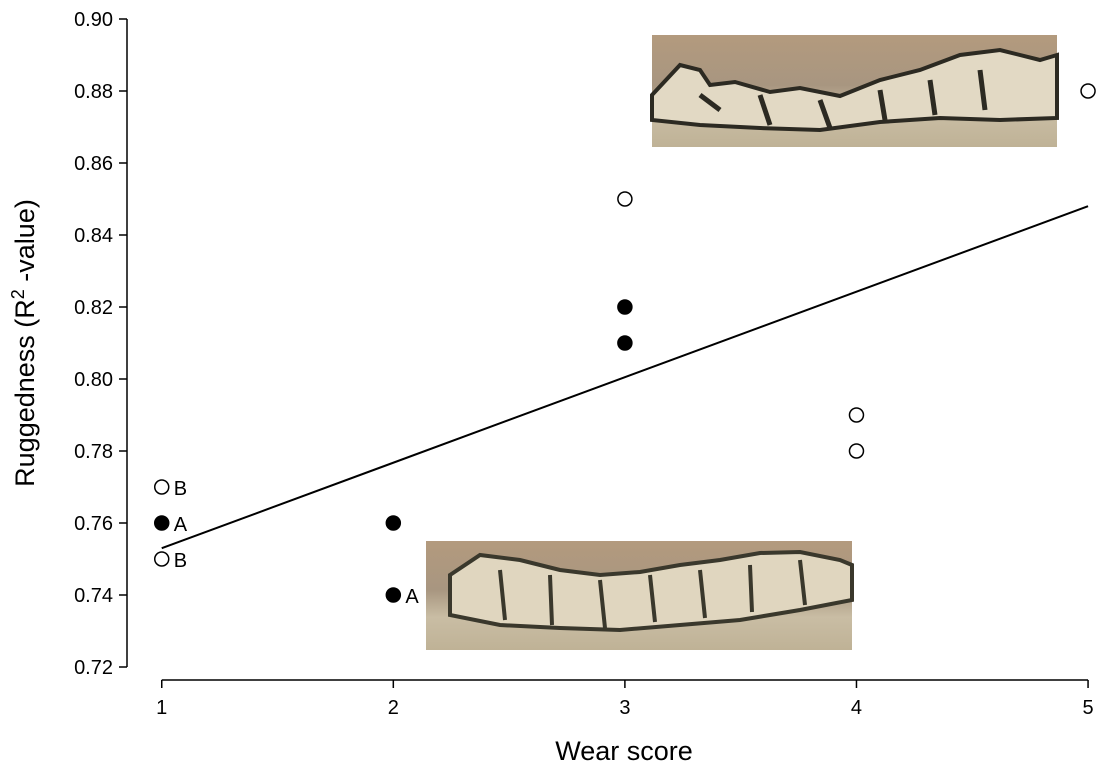 The height and width of the screenshot is (772, 1105). I want to click on x-tick-label: 5, so click(1087, 708).